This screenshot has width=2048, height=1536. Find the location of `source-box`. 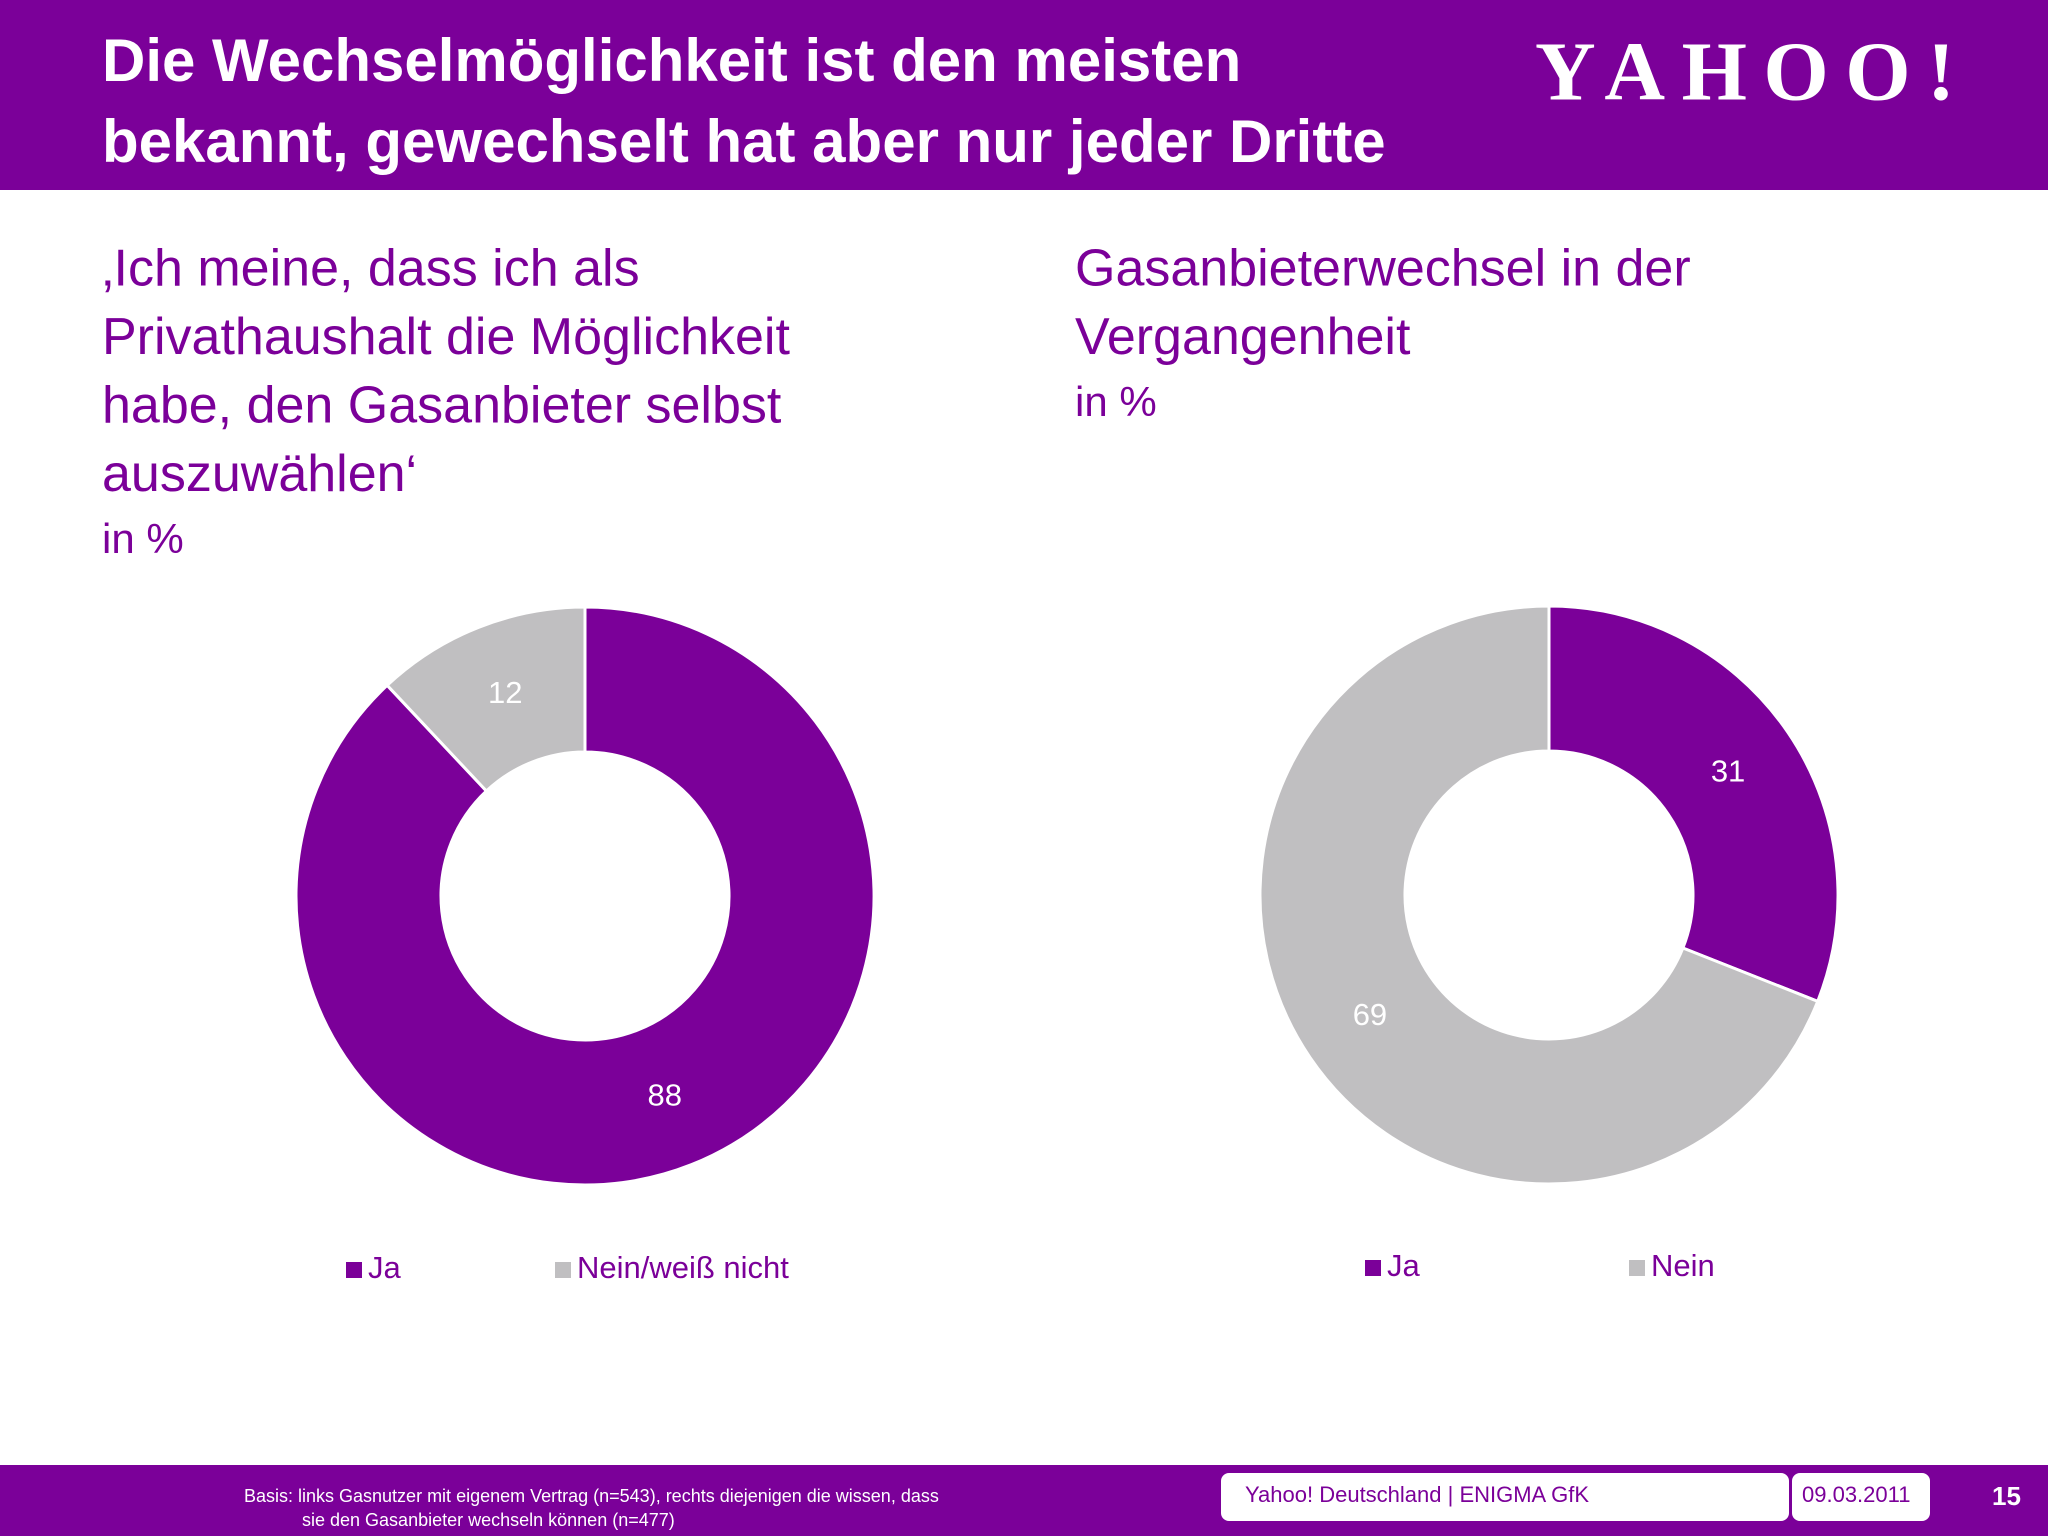

source-box is located at coordinates (1505, 1497).